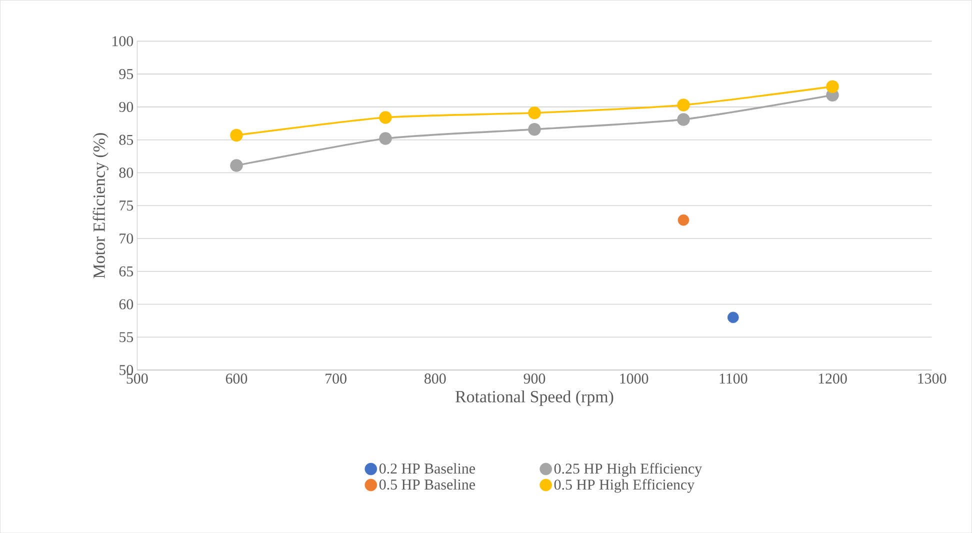 The height and width of the screenshot is (533, 972). What do you see at coordinates (628, 469) in the screenshot?
I see `legend-label: 0.25 HP High Efficiency` at bounding box center [628, 469].